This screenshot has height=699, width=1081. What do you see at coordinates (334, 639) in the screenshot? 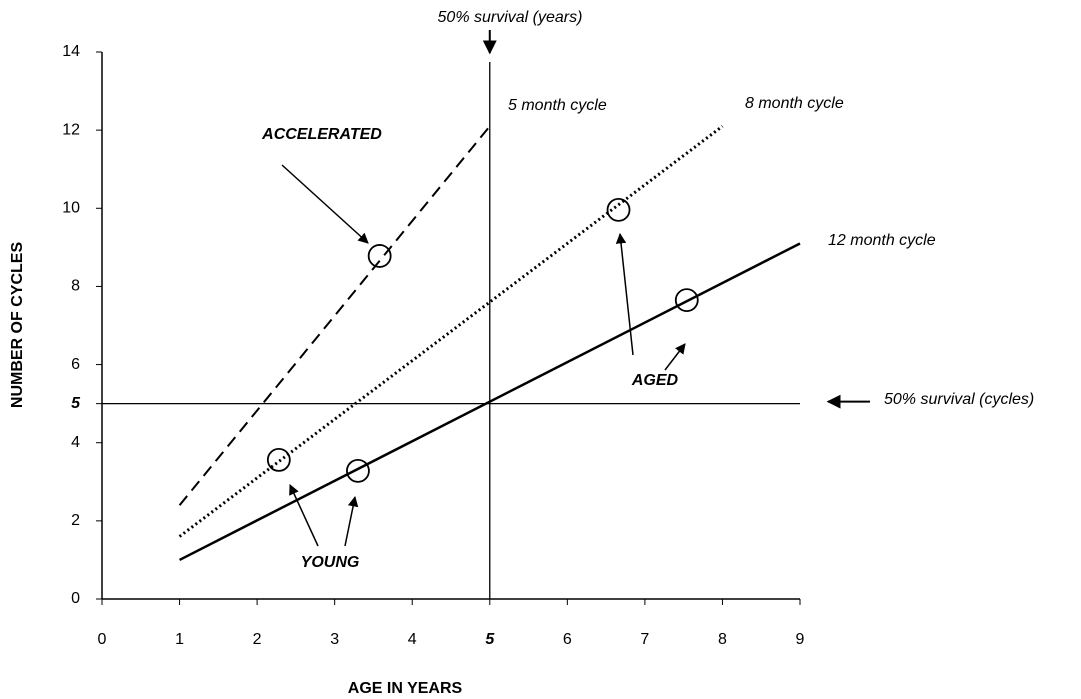
I see `x-tick-label: 3` at bounding box center [334, 639].